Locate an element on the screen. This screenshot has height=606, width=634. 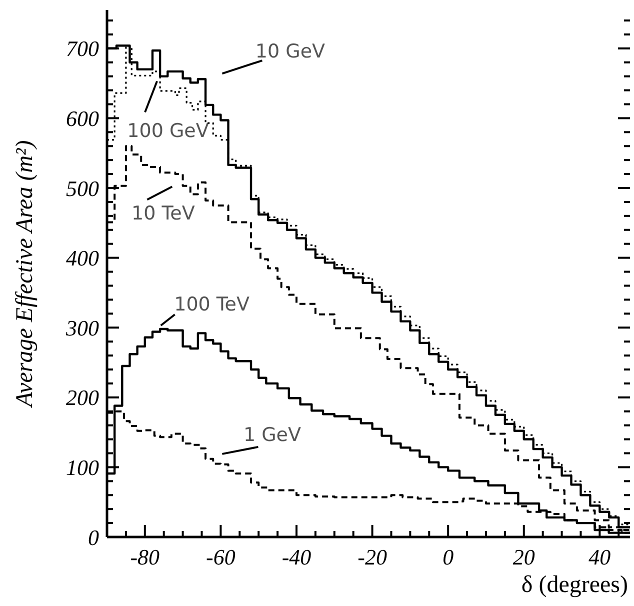
y-tick-label: 100 is located at coordinates (82, 467).